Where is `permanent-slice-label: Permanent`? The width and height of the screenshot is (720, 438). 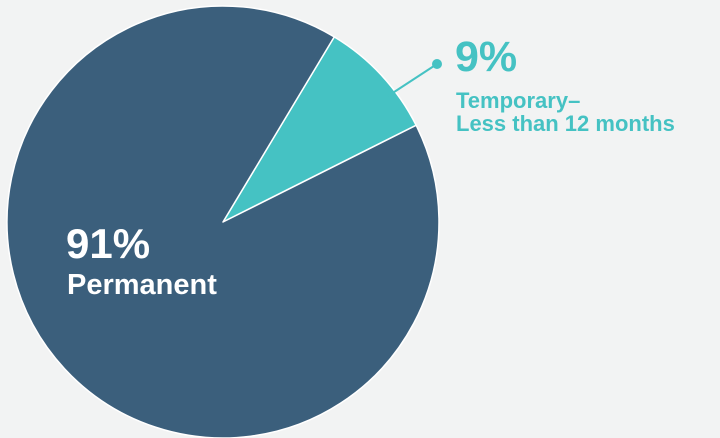
permanent-slice-label: Permanent is located at coordinates (142, 285).